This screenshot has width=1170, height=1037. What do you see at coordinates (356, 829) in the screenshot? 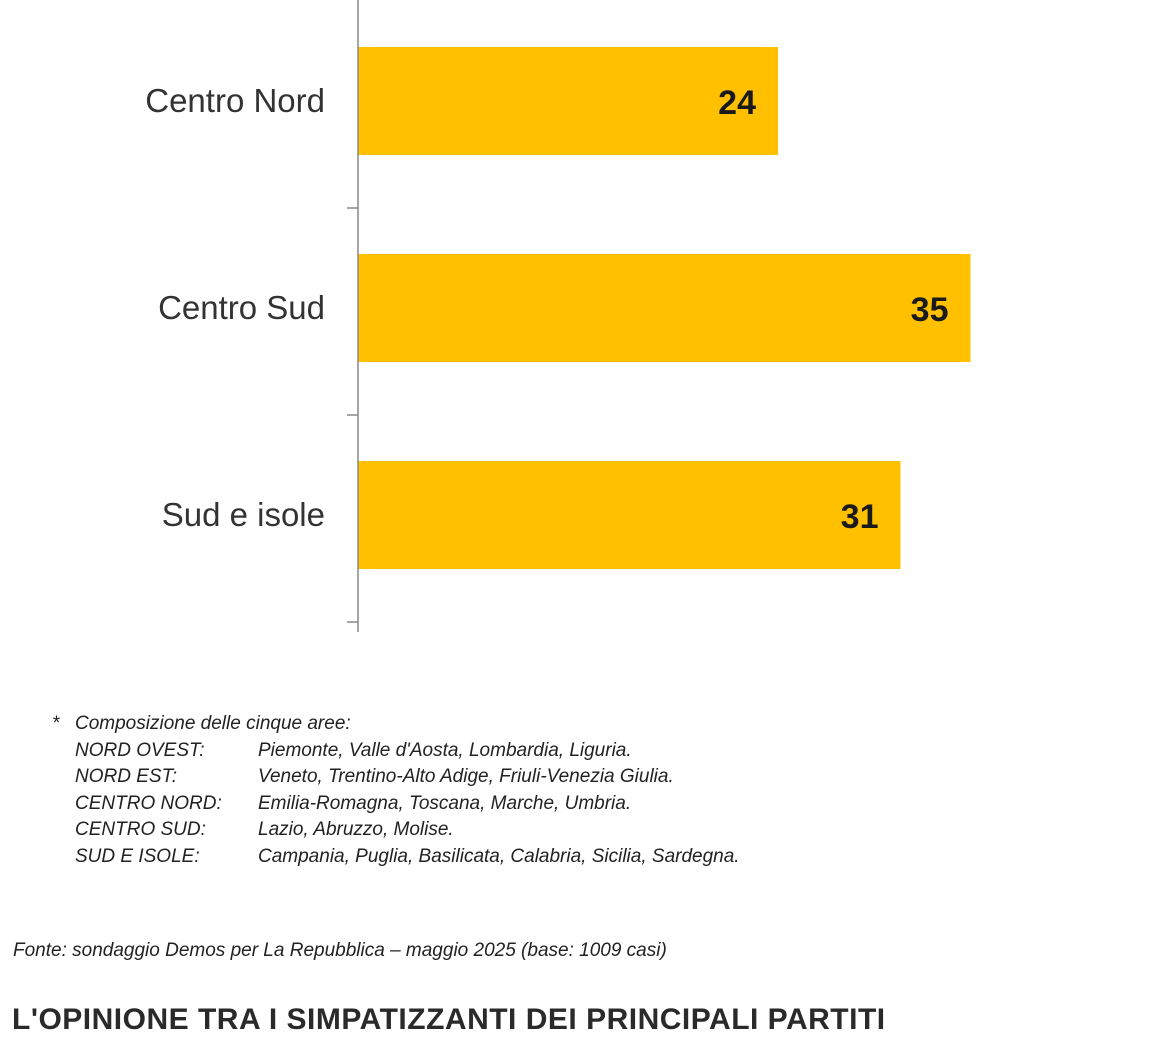
I see `area-regions: Lazio, Abruzzo, Molise.` at bounding box center [356, 829].